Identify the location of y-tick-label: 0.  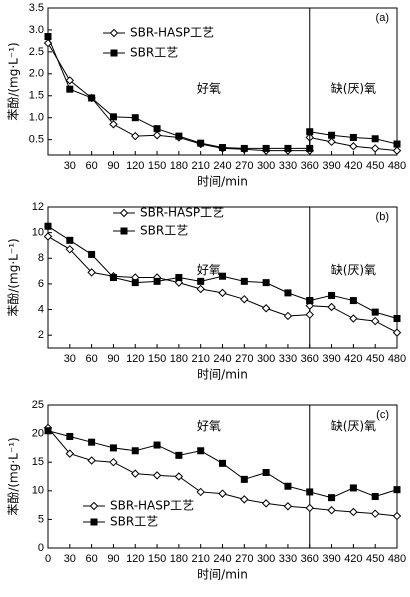
(41, 548).